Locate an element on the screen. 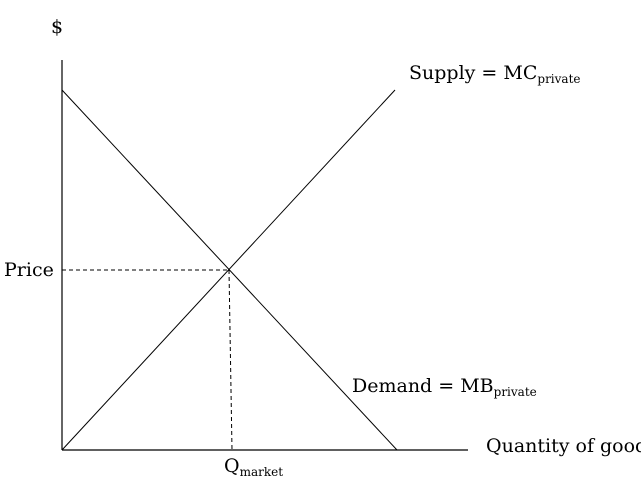 This screenshot has width=641, height=481. demand-label-text: Demand = MB is located at coordinates (423, 386).